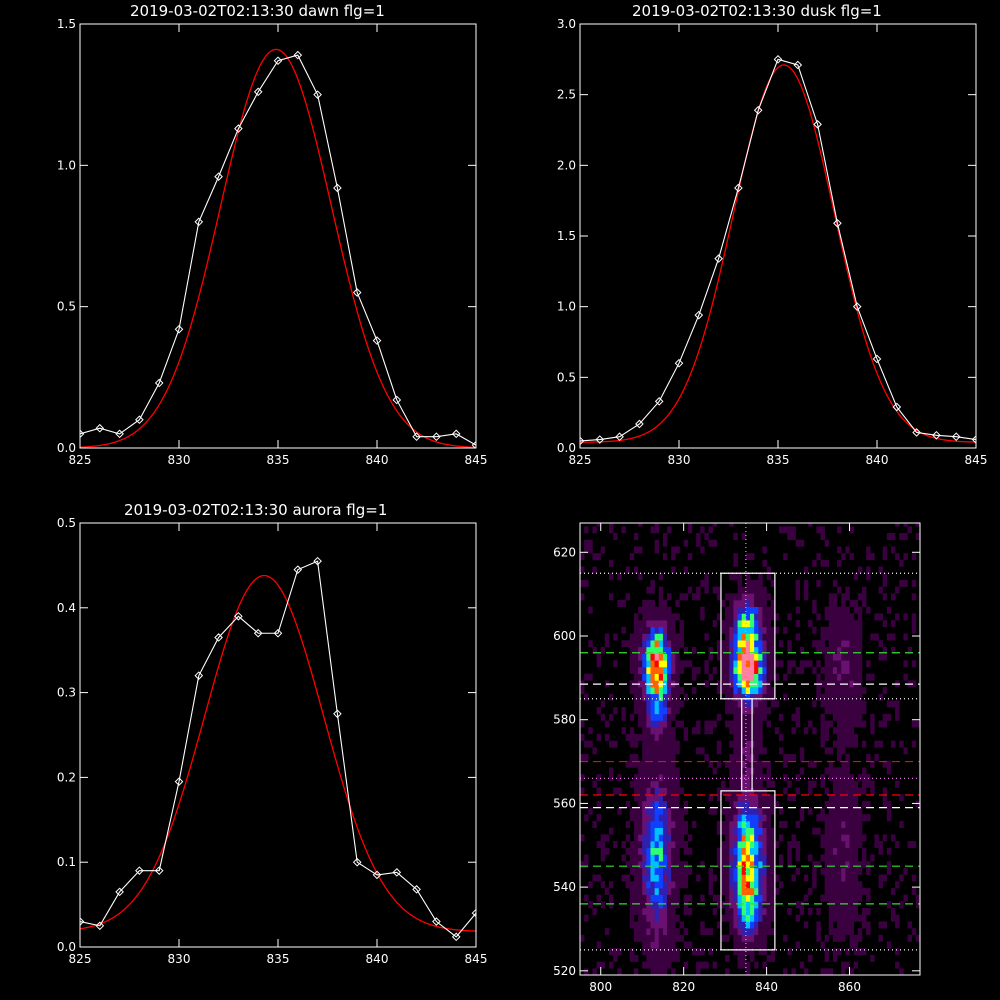 The width and height of the screenshot is (1000, 1000). Describe the element at coordinates (66, 448) in the screenshot. I see `dawn-ytick-label: 0.0` at that location.